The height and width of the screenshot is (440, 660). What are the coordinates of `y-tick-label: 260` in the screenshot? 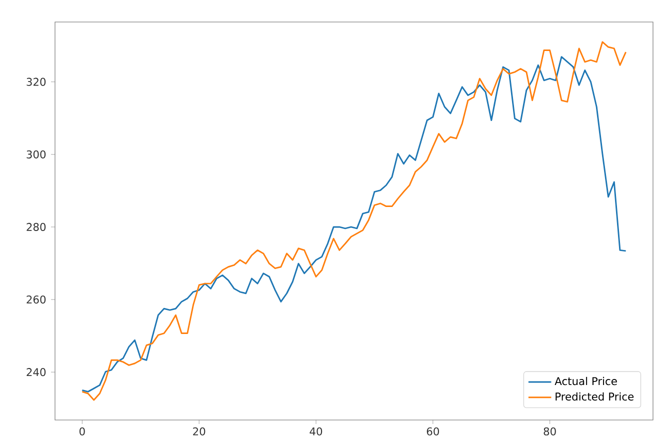 It's located at (36, 300).